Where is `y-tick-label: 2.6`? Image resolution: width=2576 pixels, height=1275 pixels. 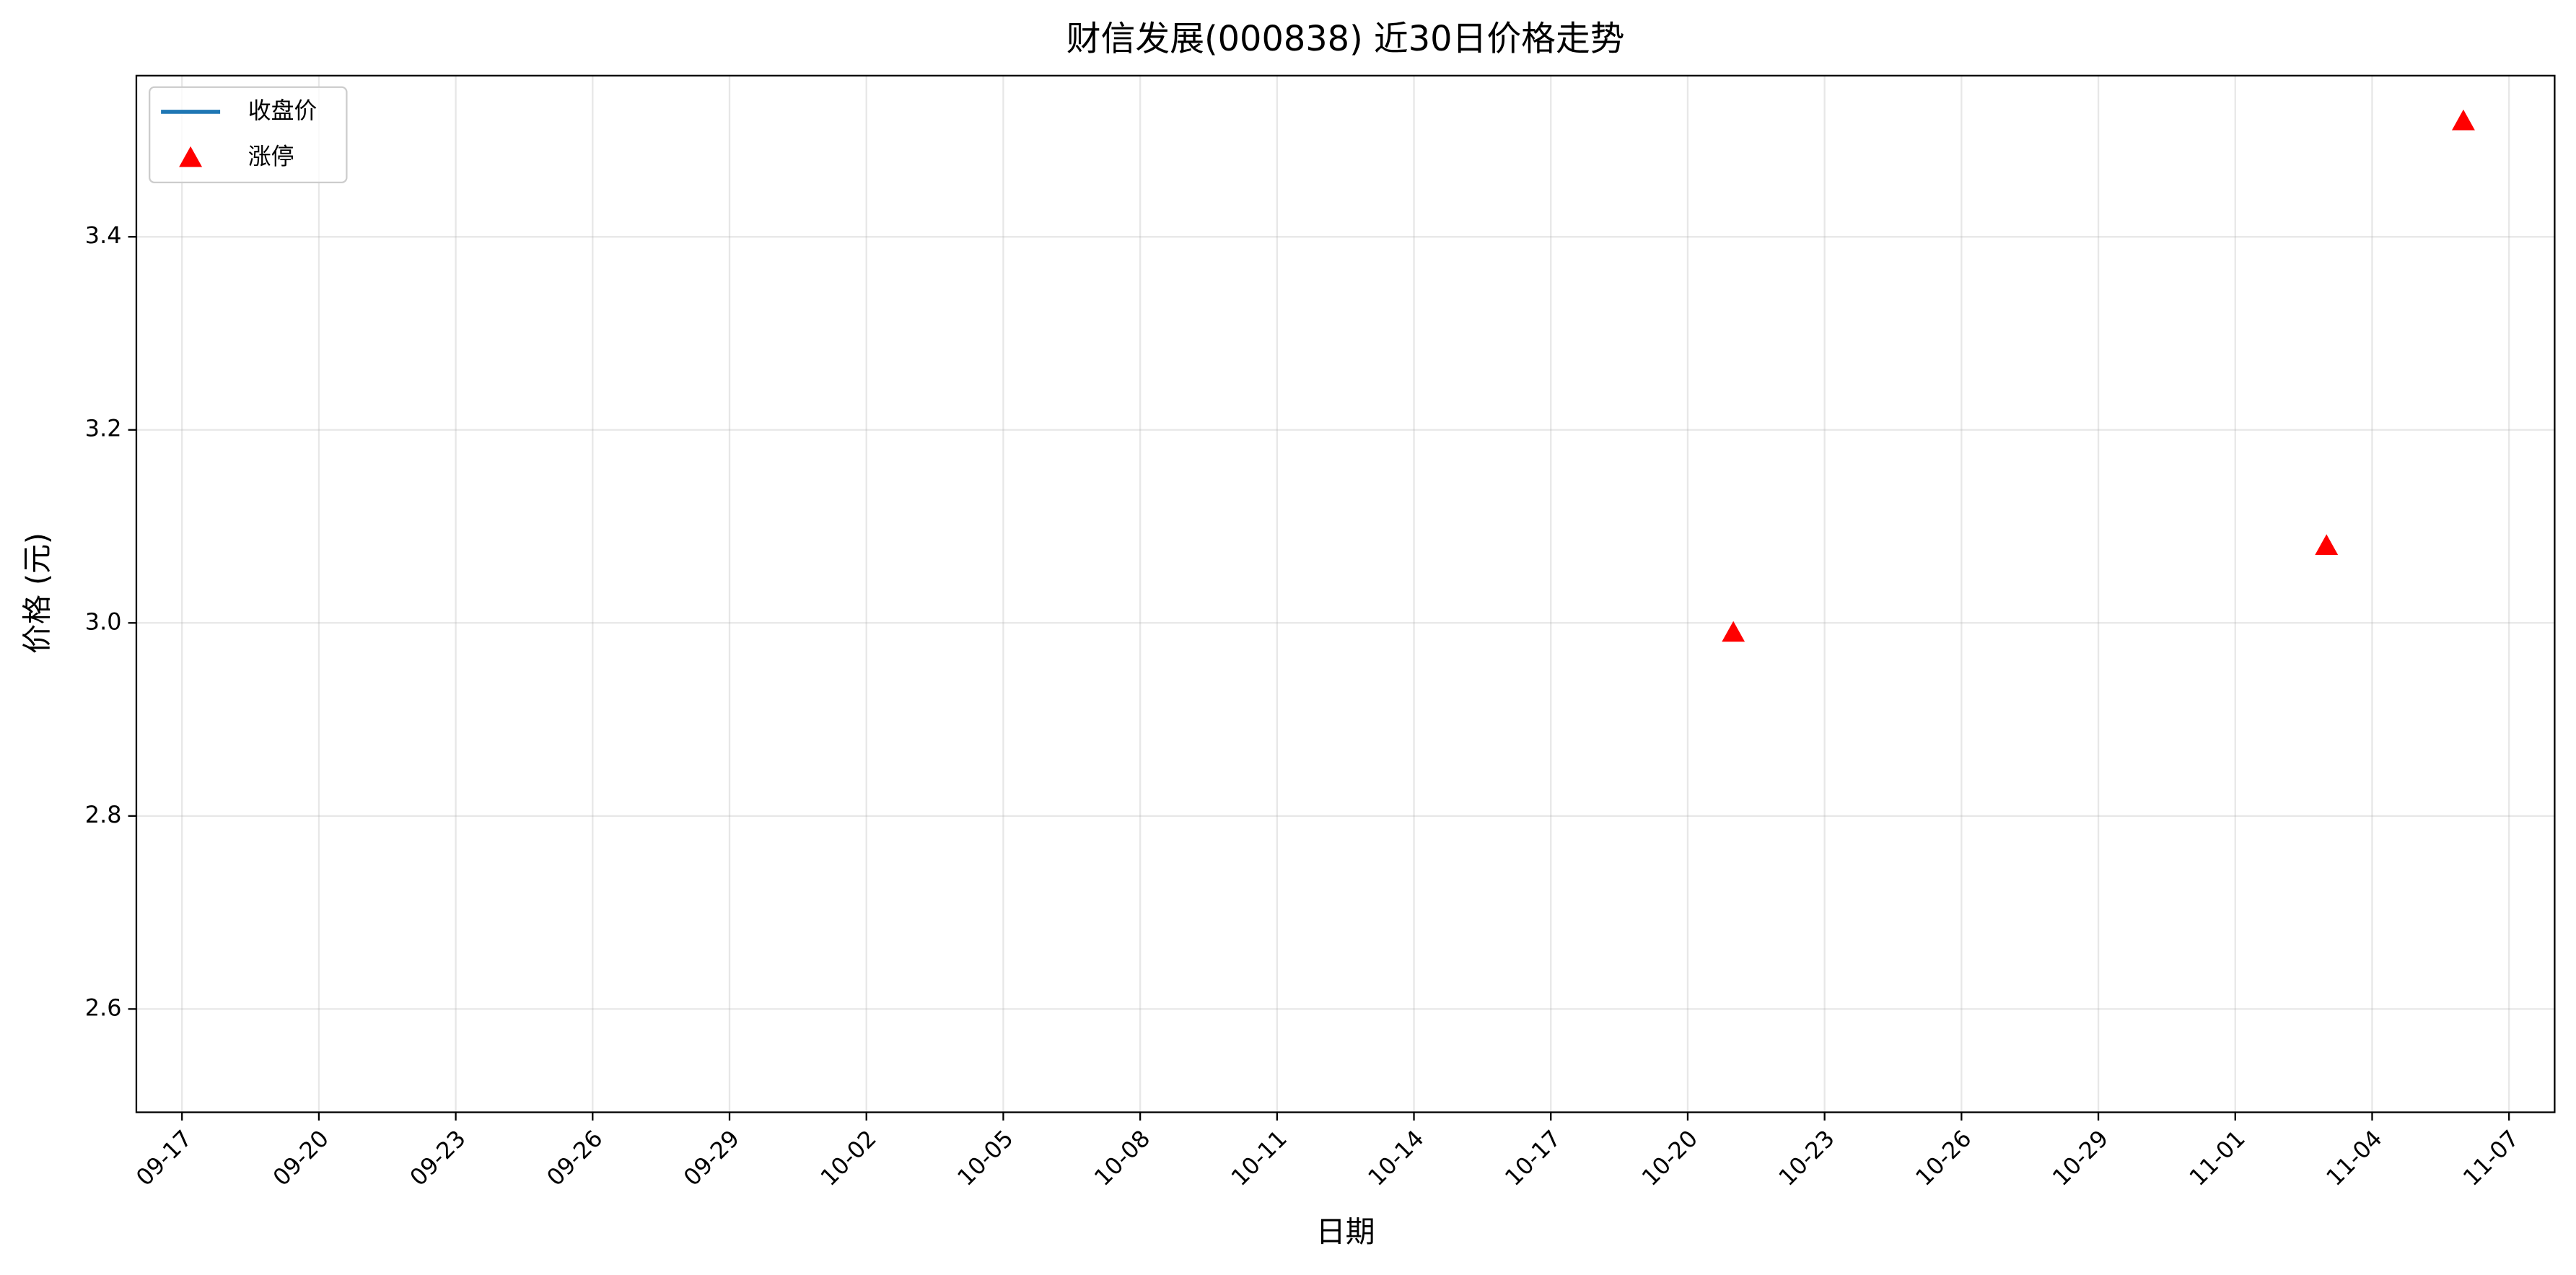
y-tick-label: 2.6 is located at coordinates (103, 1008).